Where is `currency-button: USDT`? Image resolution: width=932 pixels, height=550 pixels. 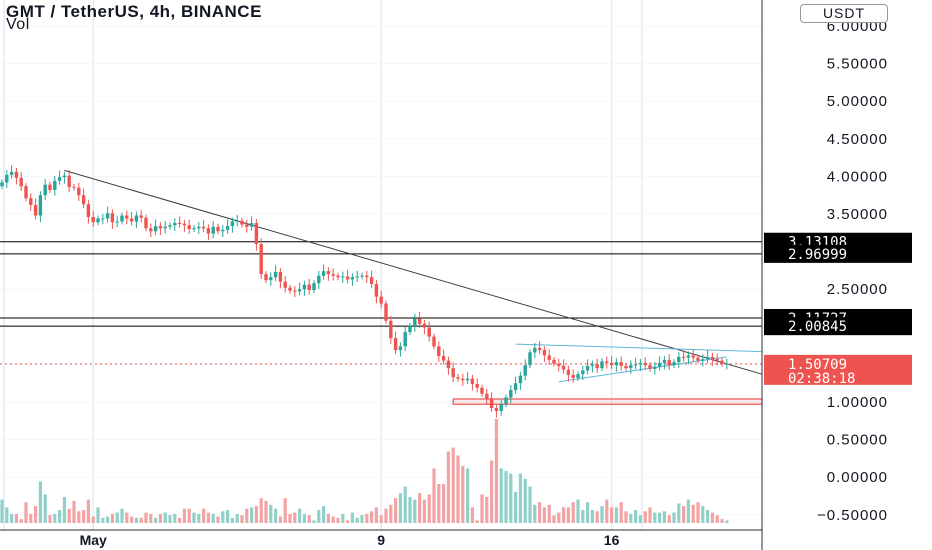 currency-button: USDT is located at coordinates (844, 13).